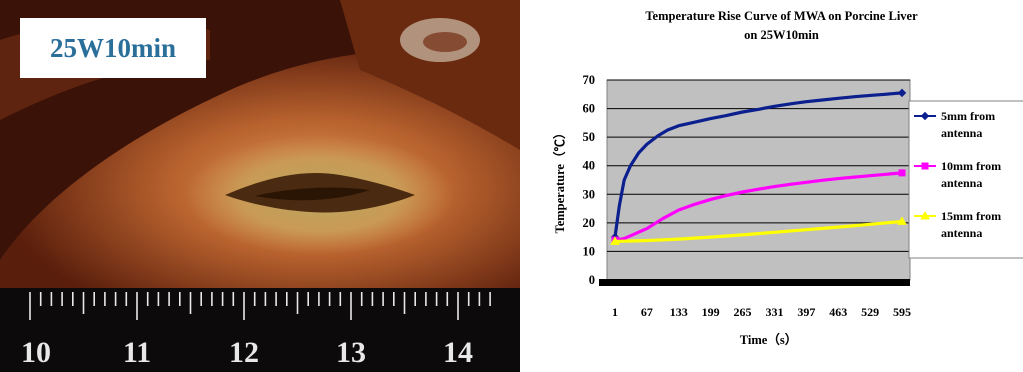  I want to click on y-tick-label: 40, so click(589, 166).